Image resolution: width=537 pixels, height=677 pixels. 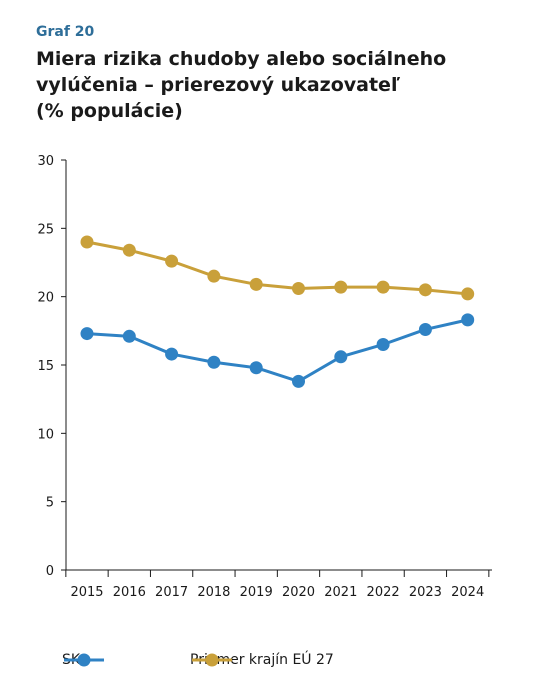 What do you see at coordinates (212, 660) in the screenshot?
I see `legend-swatch-eu27` at bounding box center [212, 660].